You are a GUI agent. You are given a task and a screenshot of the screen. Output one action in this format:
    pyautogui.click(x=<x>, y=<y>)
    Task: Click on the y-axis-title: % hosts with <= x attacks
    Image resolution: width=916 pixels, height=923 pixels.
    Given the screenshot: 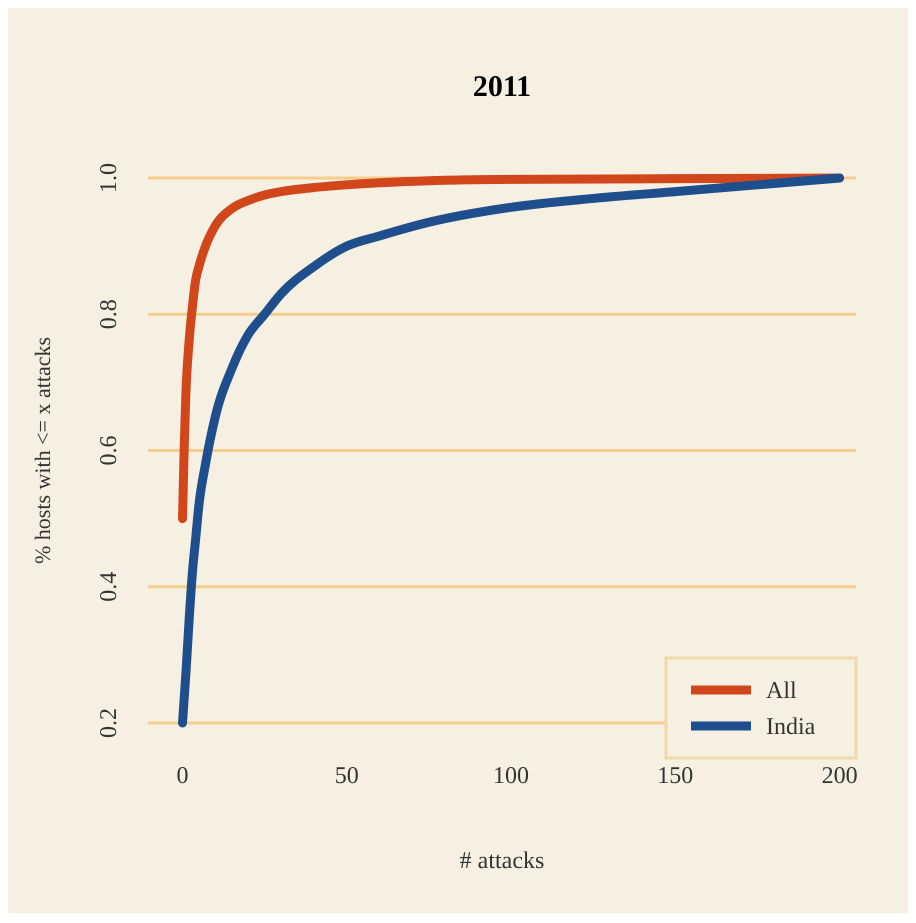 What is the action you would take?
    pyautogui.click(x=42, y=450)
    